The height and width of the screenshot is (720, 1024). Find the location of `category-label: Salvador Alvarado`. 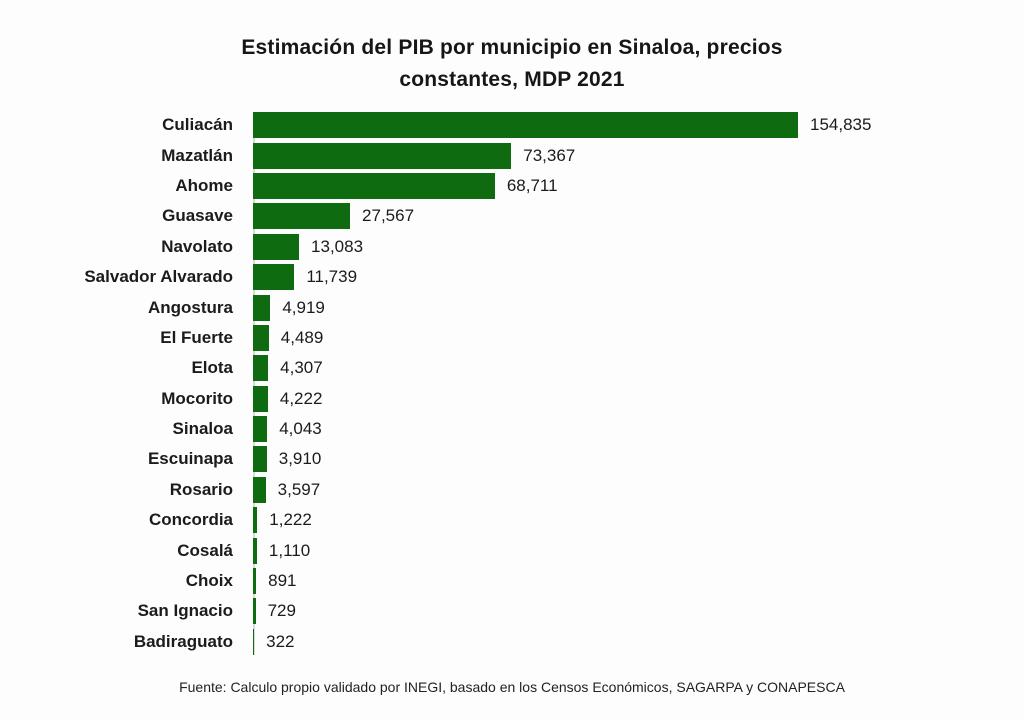

category-label: Salvador Alvarado is located at coordinates (158, 277).